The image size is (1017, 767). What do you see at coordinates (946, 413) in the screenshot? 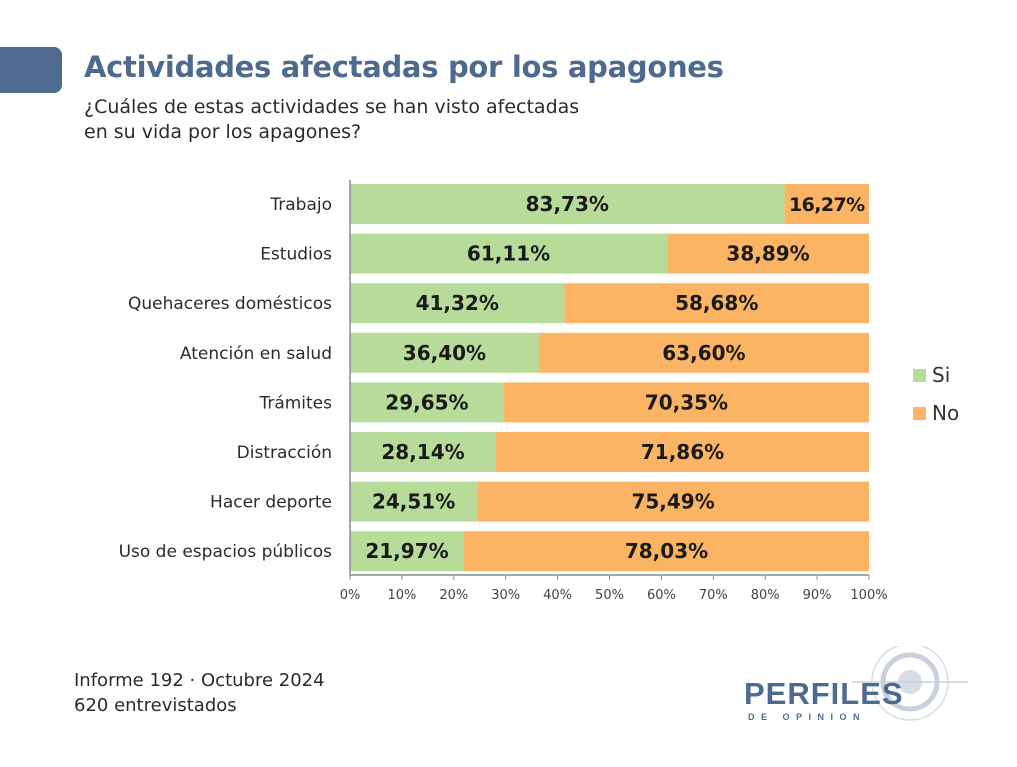
I see `legend-label-no: No` at bounding box center [946, 413].